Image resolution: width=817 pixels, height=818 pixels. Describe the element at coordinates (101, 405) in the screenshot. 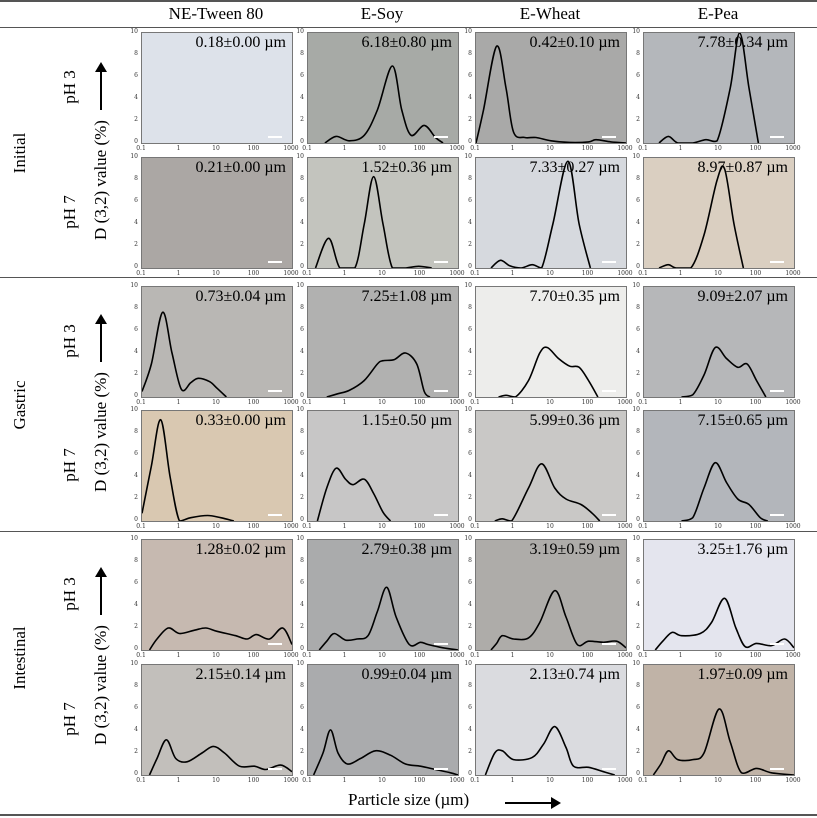

I see `y-axis-label-group: D (3,2) value (%)` at that location.